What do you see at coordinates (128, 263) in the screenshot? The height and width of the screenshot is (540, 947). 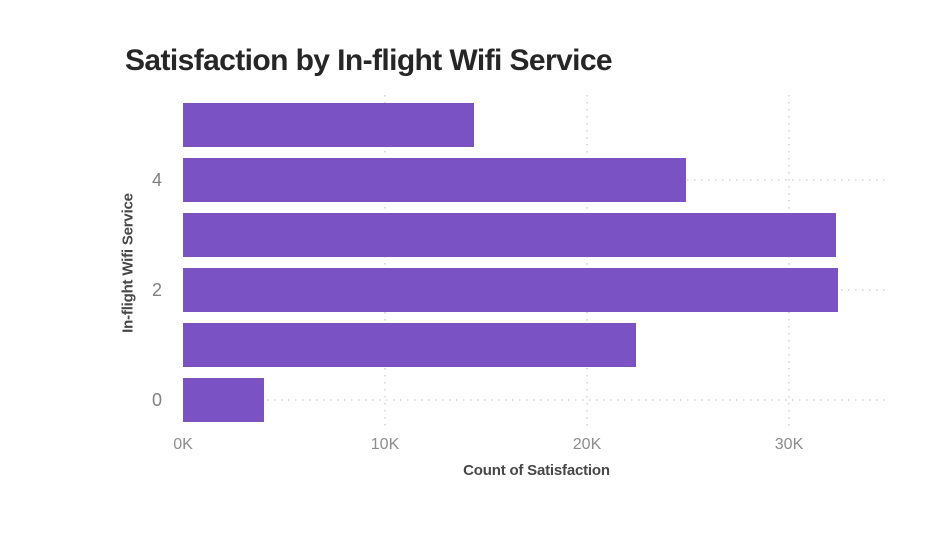 I see `y-axis-title: In-flight Wifi Service` at bounding box center [128, 263].